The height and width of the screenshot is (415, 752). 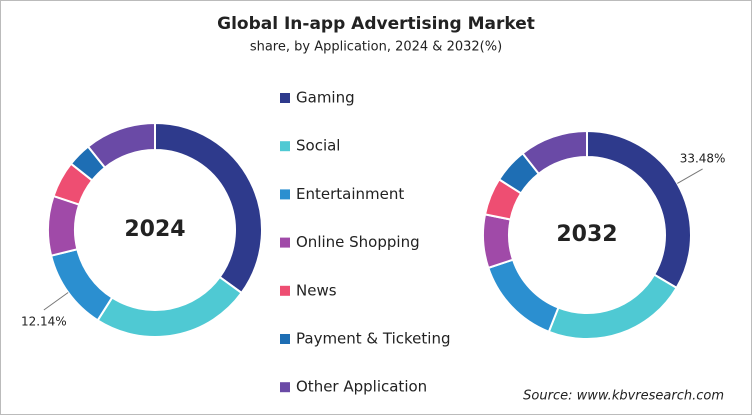 What do you see at coordinates (586, 234) in the screenshot?
I see `center-label: 2032` at bounding box center [586, 234].